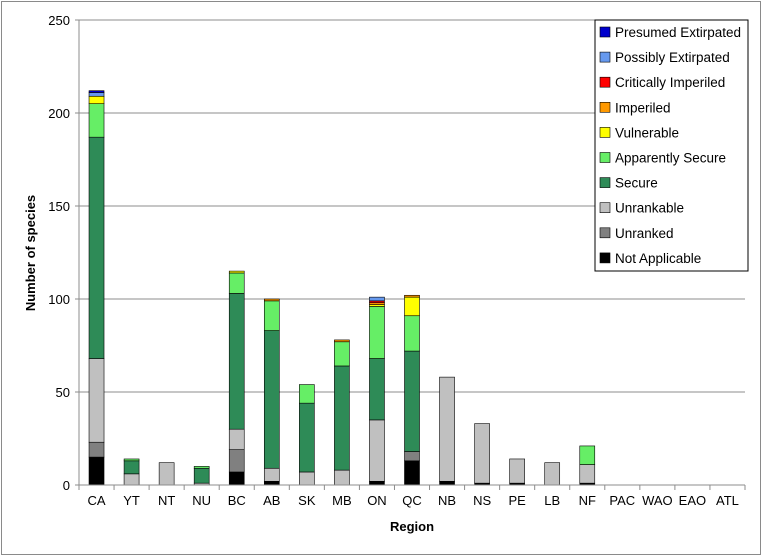 The image size is (764, 558). I want to click on x-tick-label: NF, so click(587, 500).